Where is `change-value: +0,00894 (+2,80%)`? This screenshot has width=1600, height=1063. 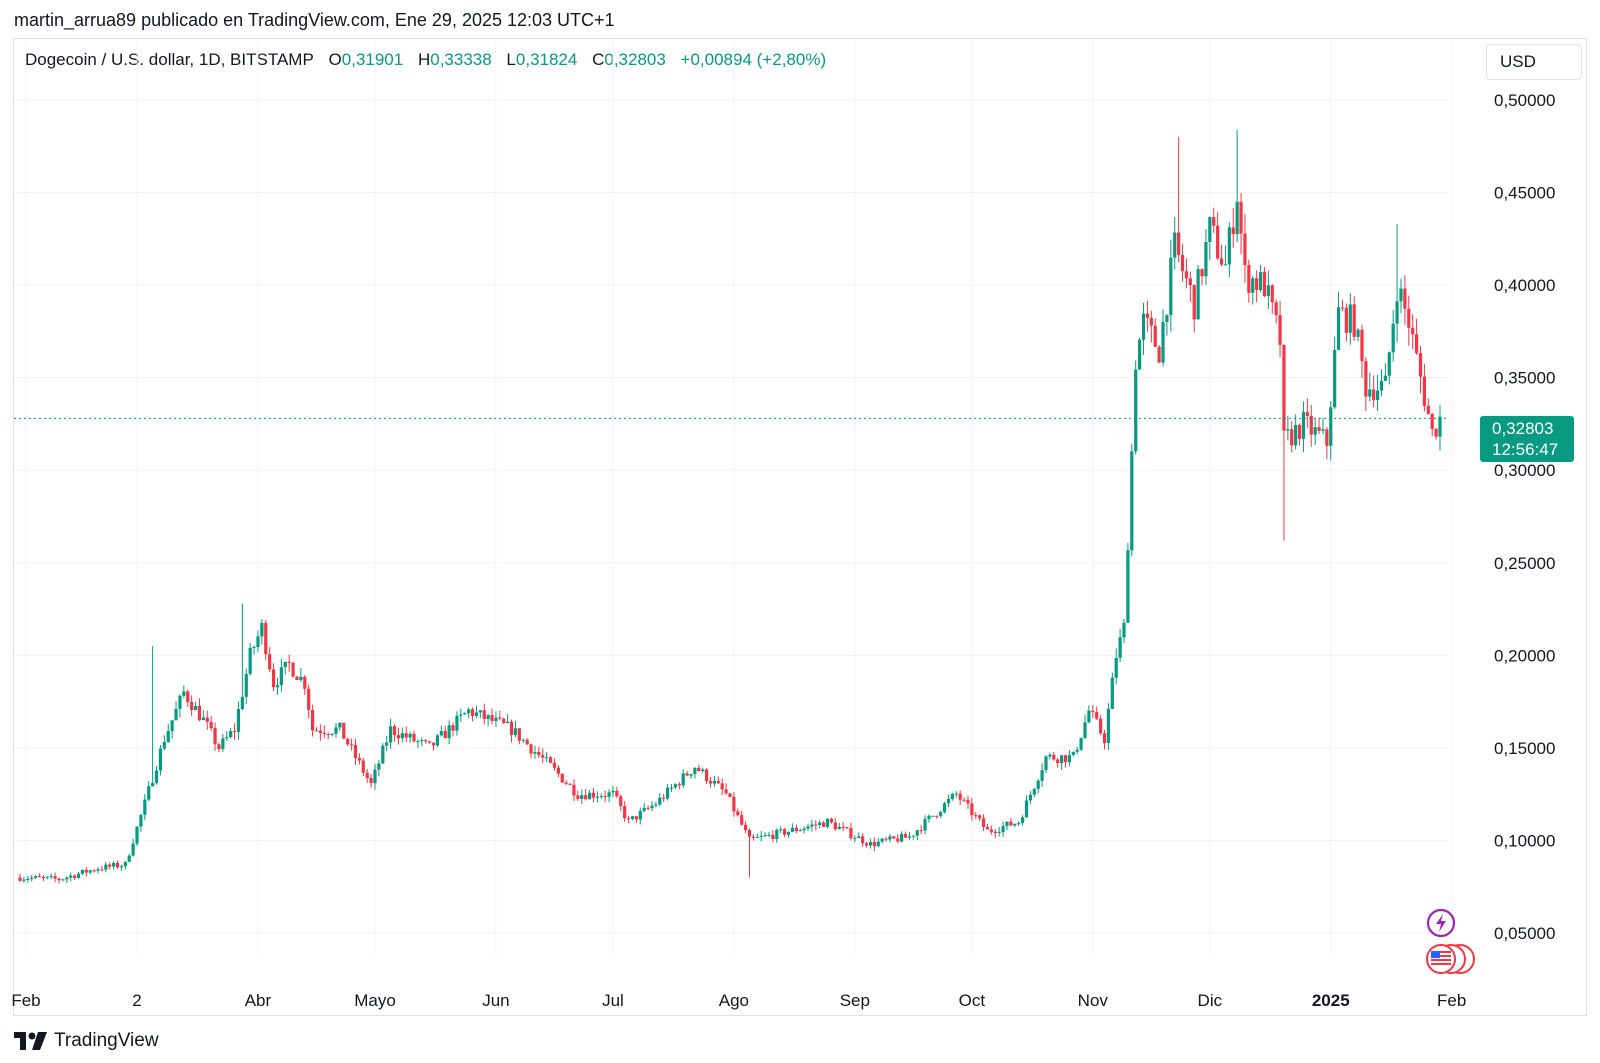
change-value: +0,00894 (+2,80%) is located at coordinates (753, 59).